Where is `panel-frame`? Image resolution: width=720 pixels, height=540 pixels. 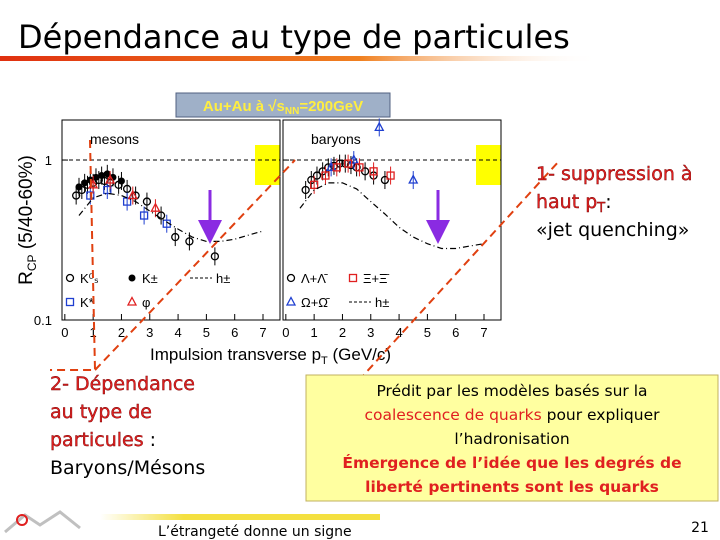
panel-frame is located at coordinates (392, 220).